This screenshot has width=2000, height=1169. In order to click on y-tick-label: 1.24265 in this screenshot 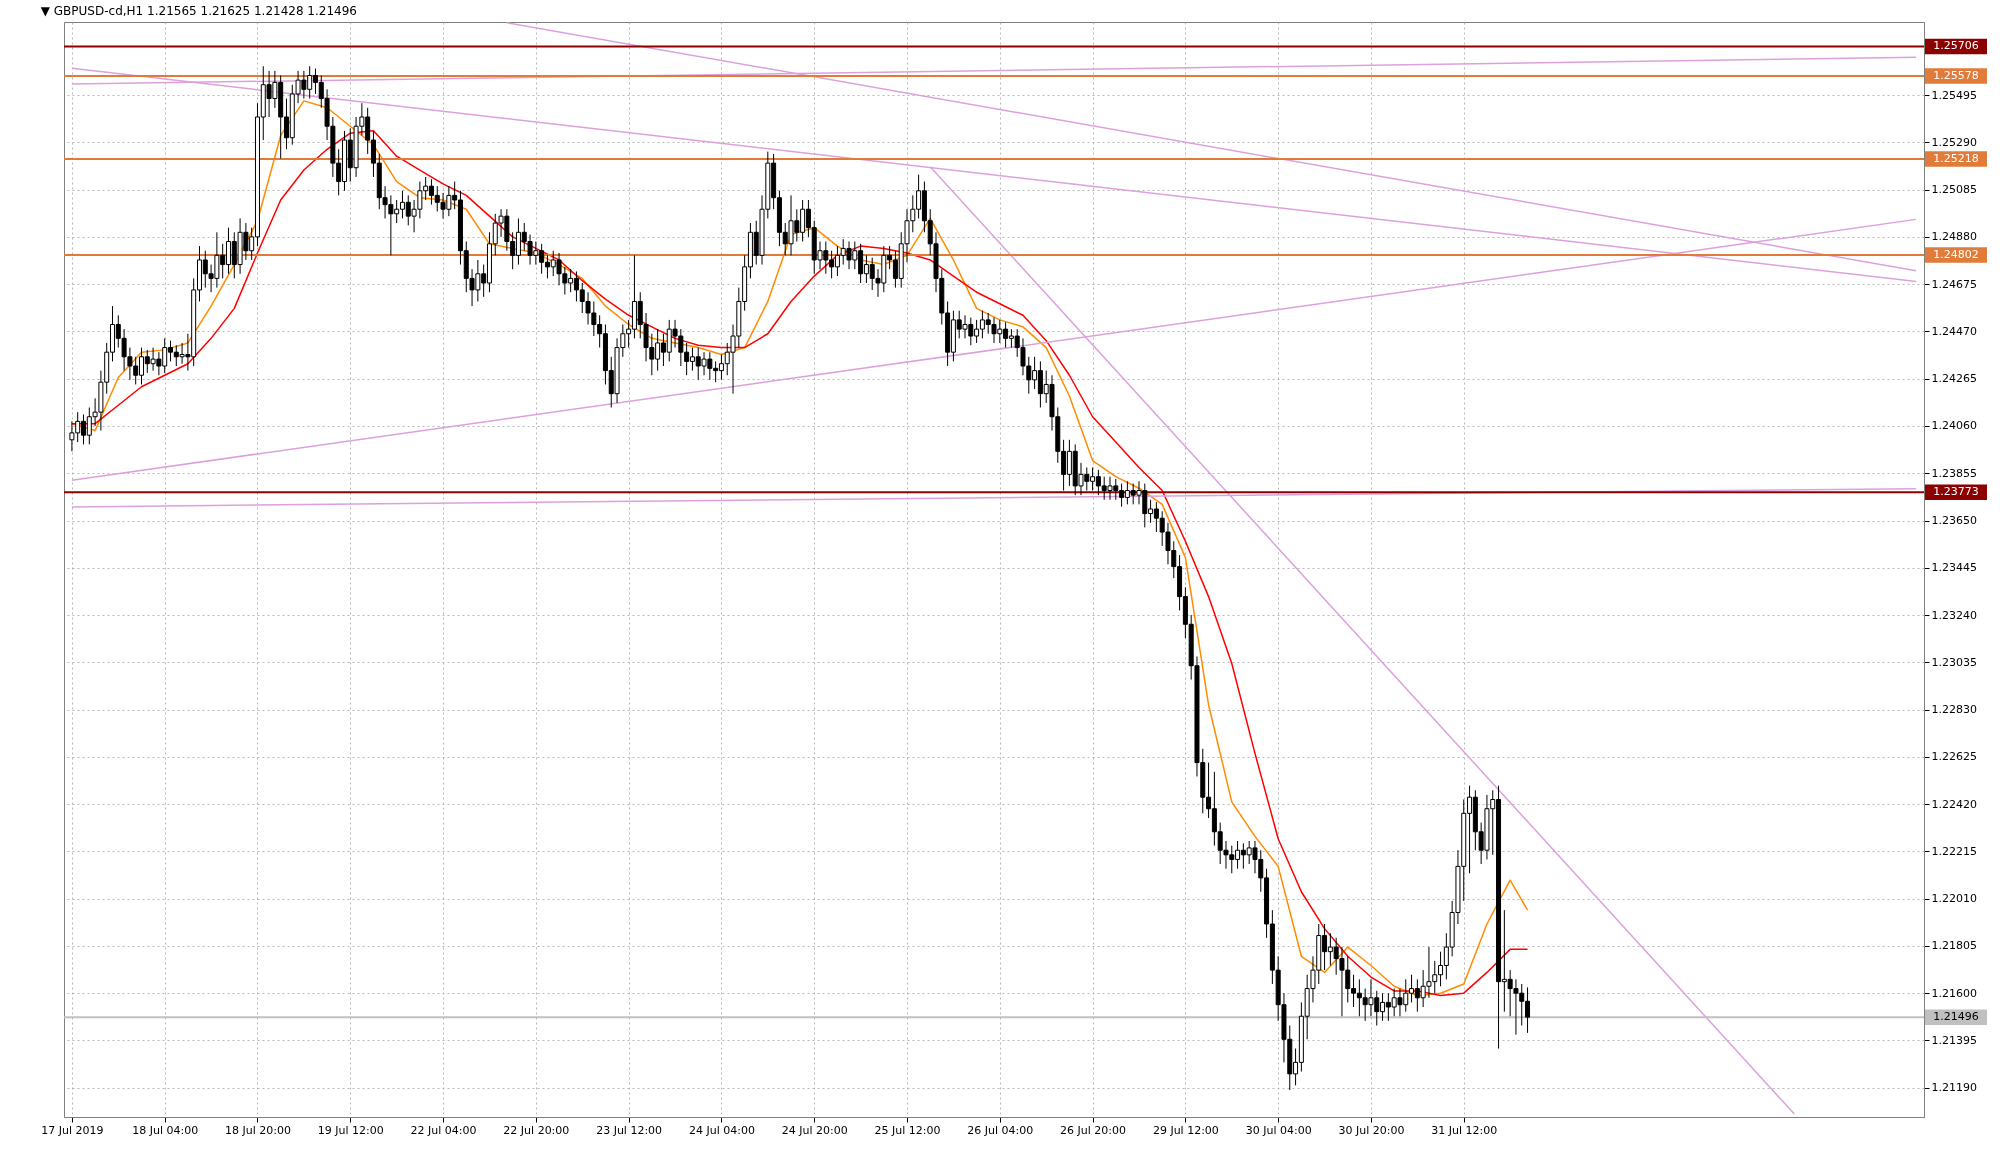, I will do `click(1954, 379)`.